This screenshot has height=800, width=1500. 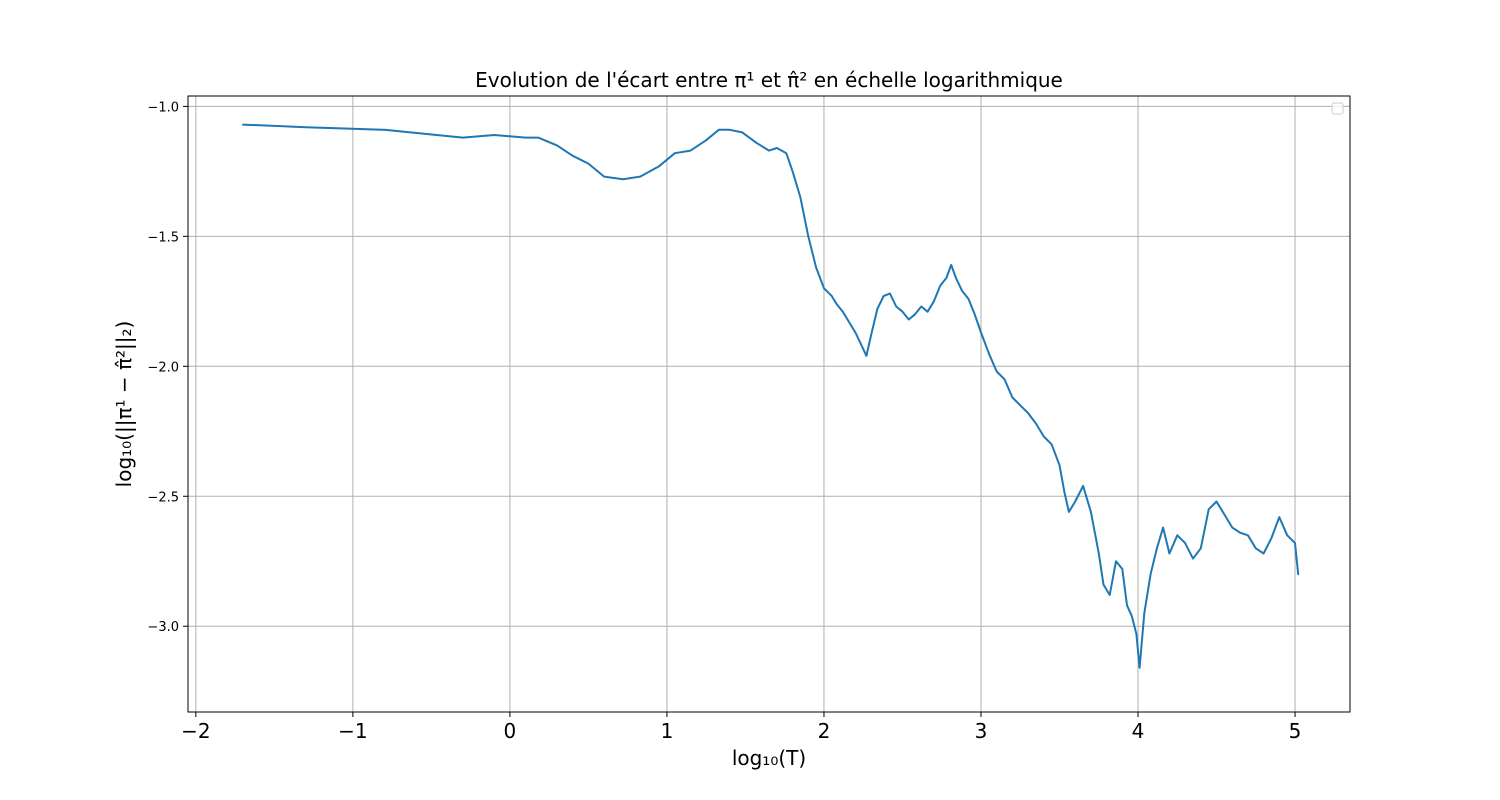 I want to click on y-tick-label: −2.0, so click(x=163, y=367).